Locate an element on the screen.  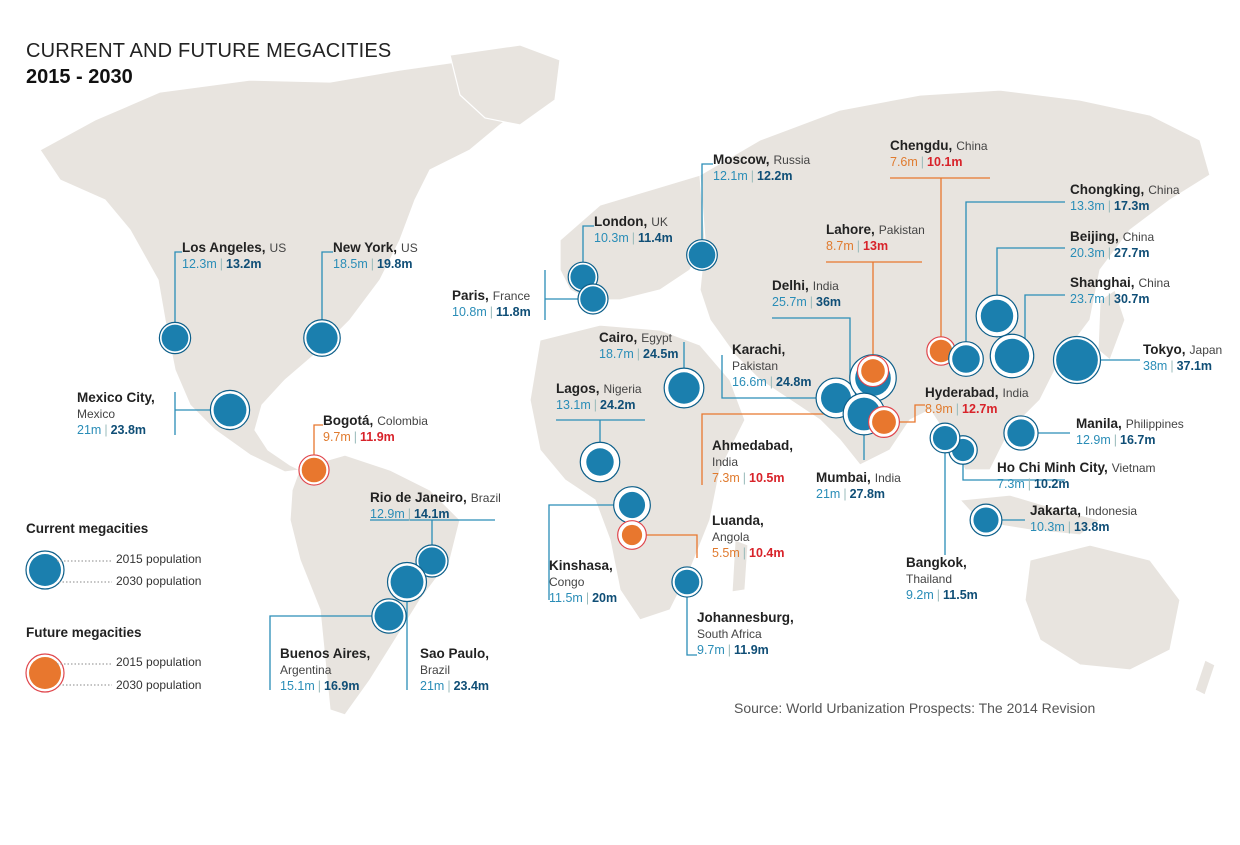
ho-chi-minh-city-pop-2015: 7.3m is located at coordinates (1011, 484).